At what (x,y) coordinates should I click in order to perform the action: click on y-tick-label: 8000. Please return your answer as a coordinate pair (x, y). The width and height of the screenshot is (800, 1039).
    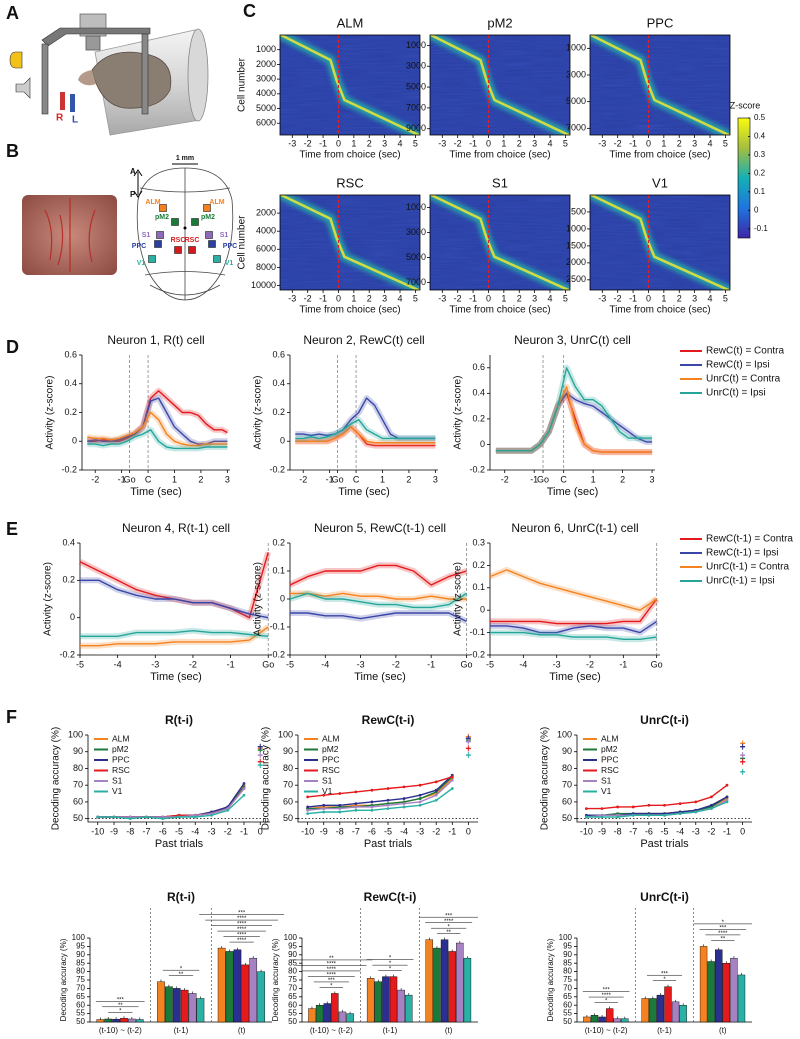
    Looking at the image, I should click on (266, 267).